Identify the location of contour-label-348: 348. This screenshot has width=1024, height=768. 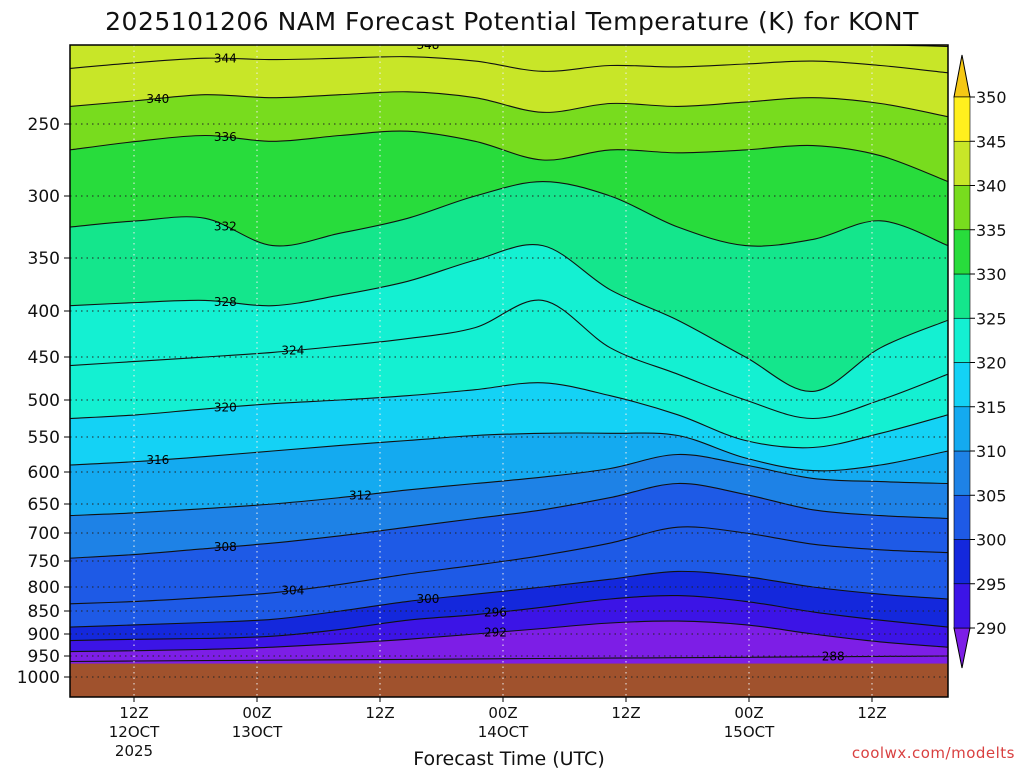
(428, 45).